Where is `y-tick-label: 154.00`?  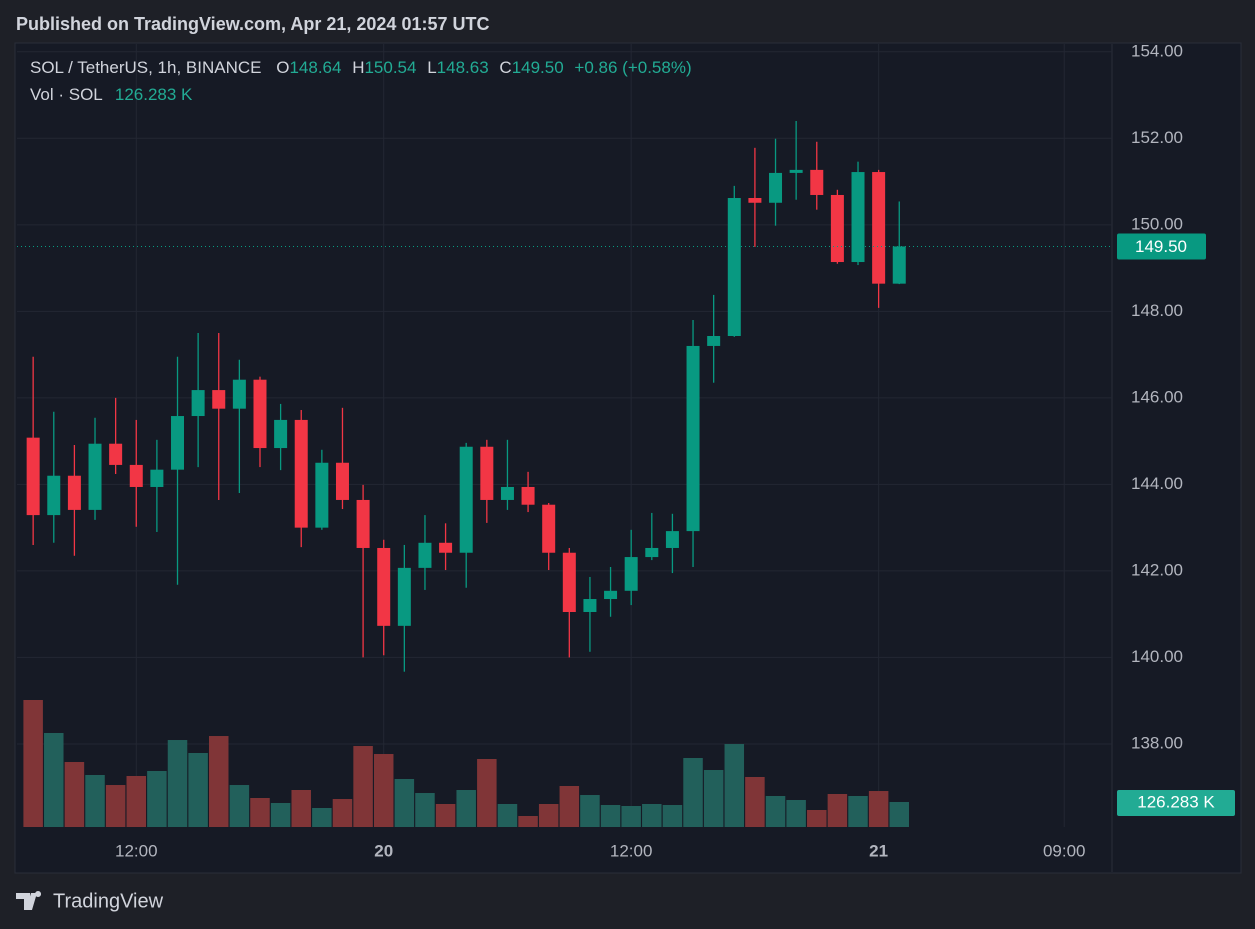
y-tick-label: 154.00 is located at coordinates (1157, 50).